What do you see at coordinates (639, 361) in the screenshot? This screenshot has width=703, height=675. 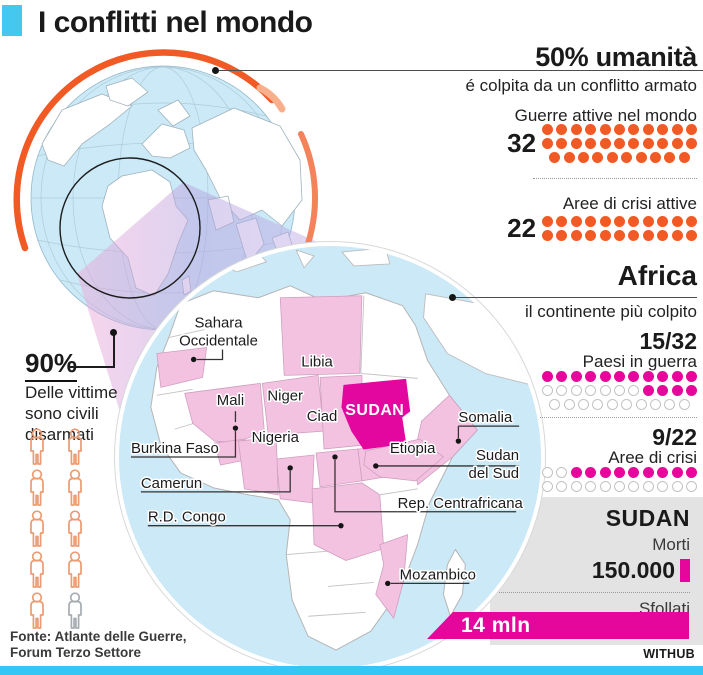 I see `africa-war-label: Paesi in guerra` at bounding box center [639, 361].